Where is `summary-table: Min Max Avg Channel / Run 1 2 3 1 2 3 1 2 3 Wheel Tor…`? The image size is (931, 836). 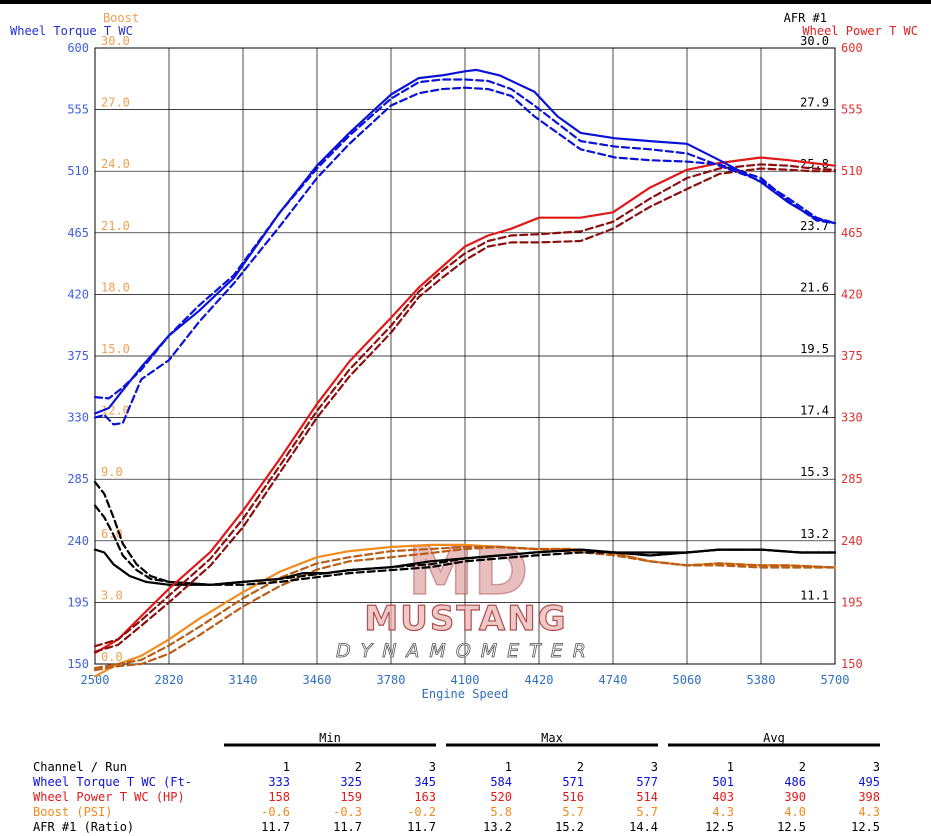 summary-table: Min Max Avg Channel / Run 1 2 3 1 2 3 1 2 3 Wheel Tor… is located at coordinates (456, 782).